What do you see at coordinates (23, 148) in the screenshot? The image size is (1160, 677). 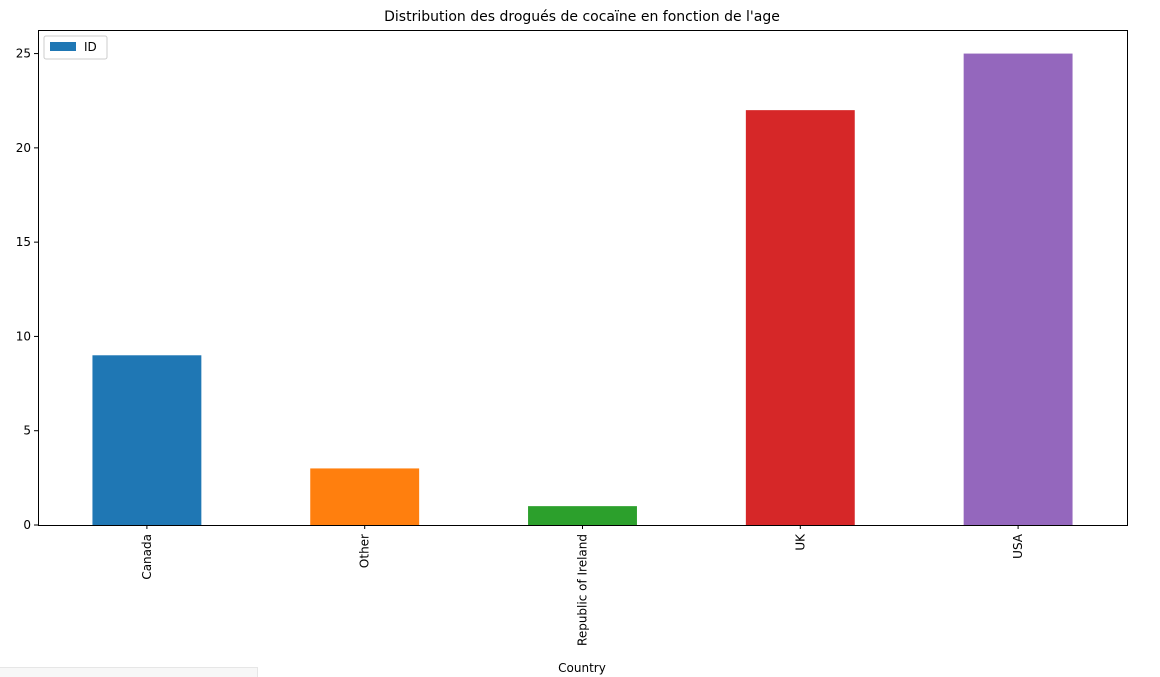 I see `y-tick-label: 20` at bounding box center [23, 148].